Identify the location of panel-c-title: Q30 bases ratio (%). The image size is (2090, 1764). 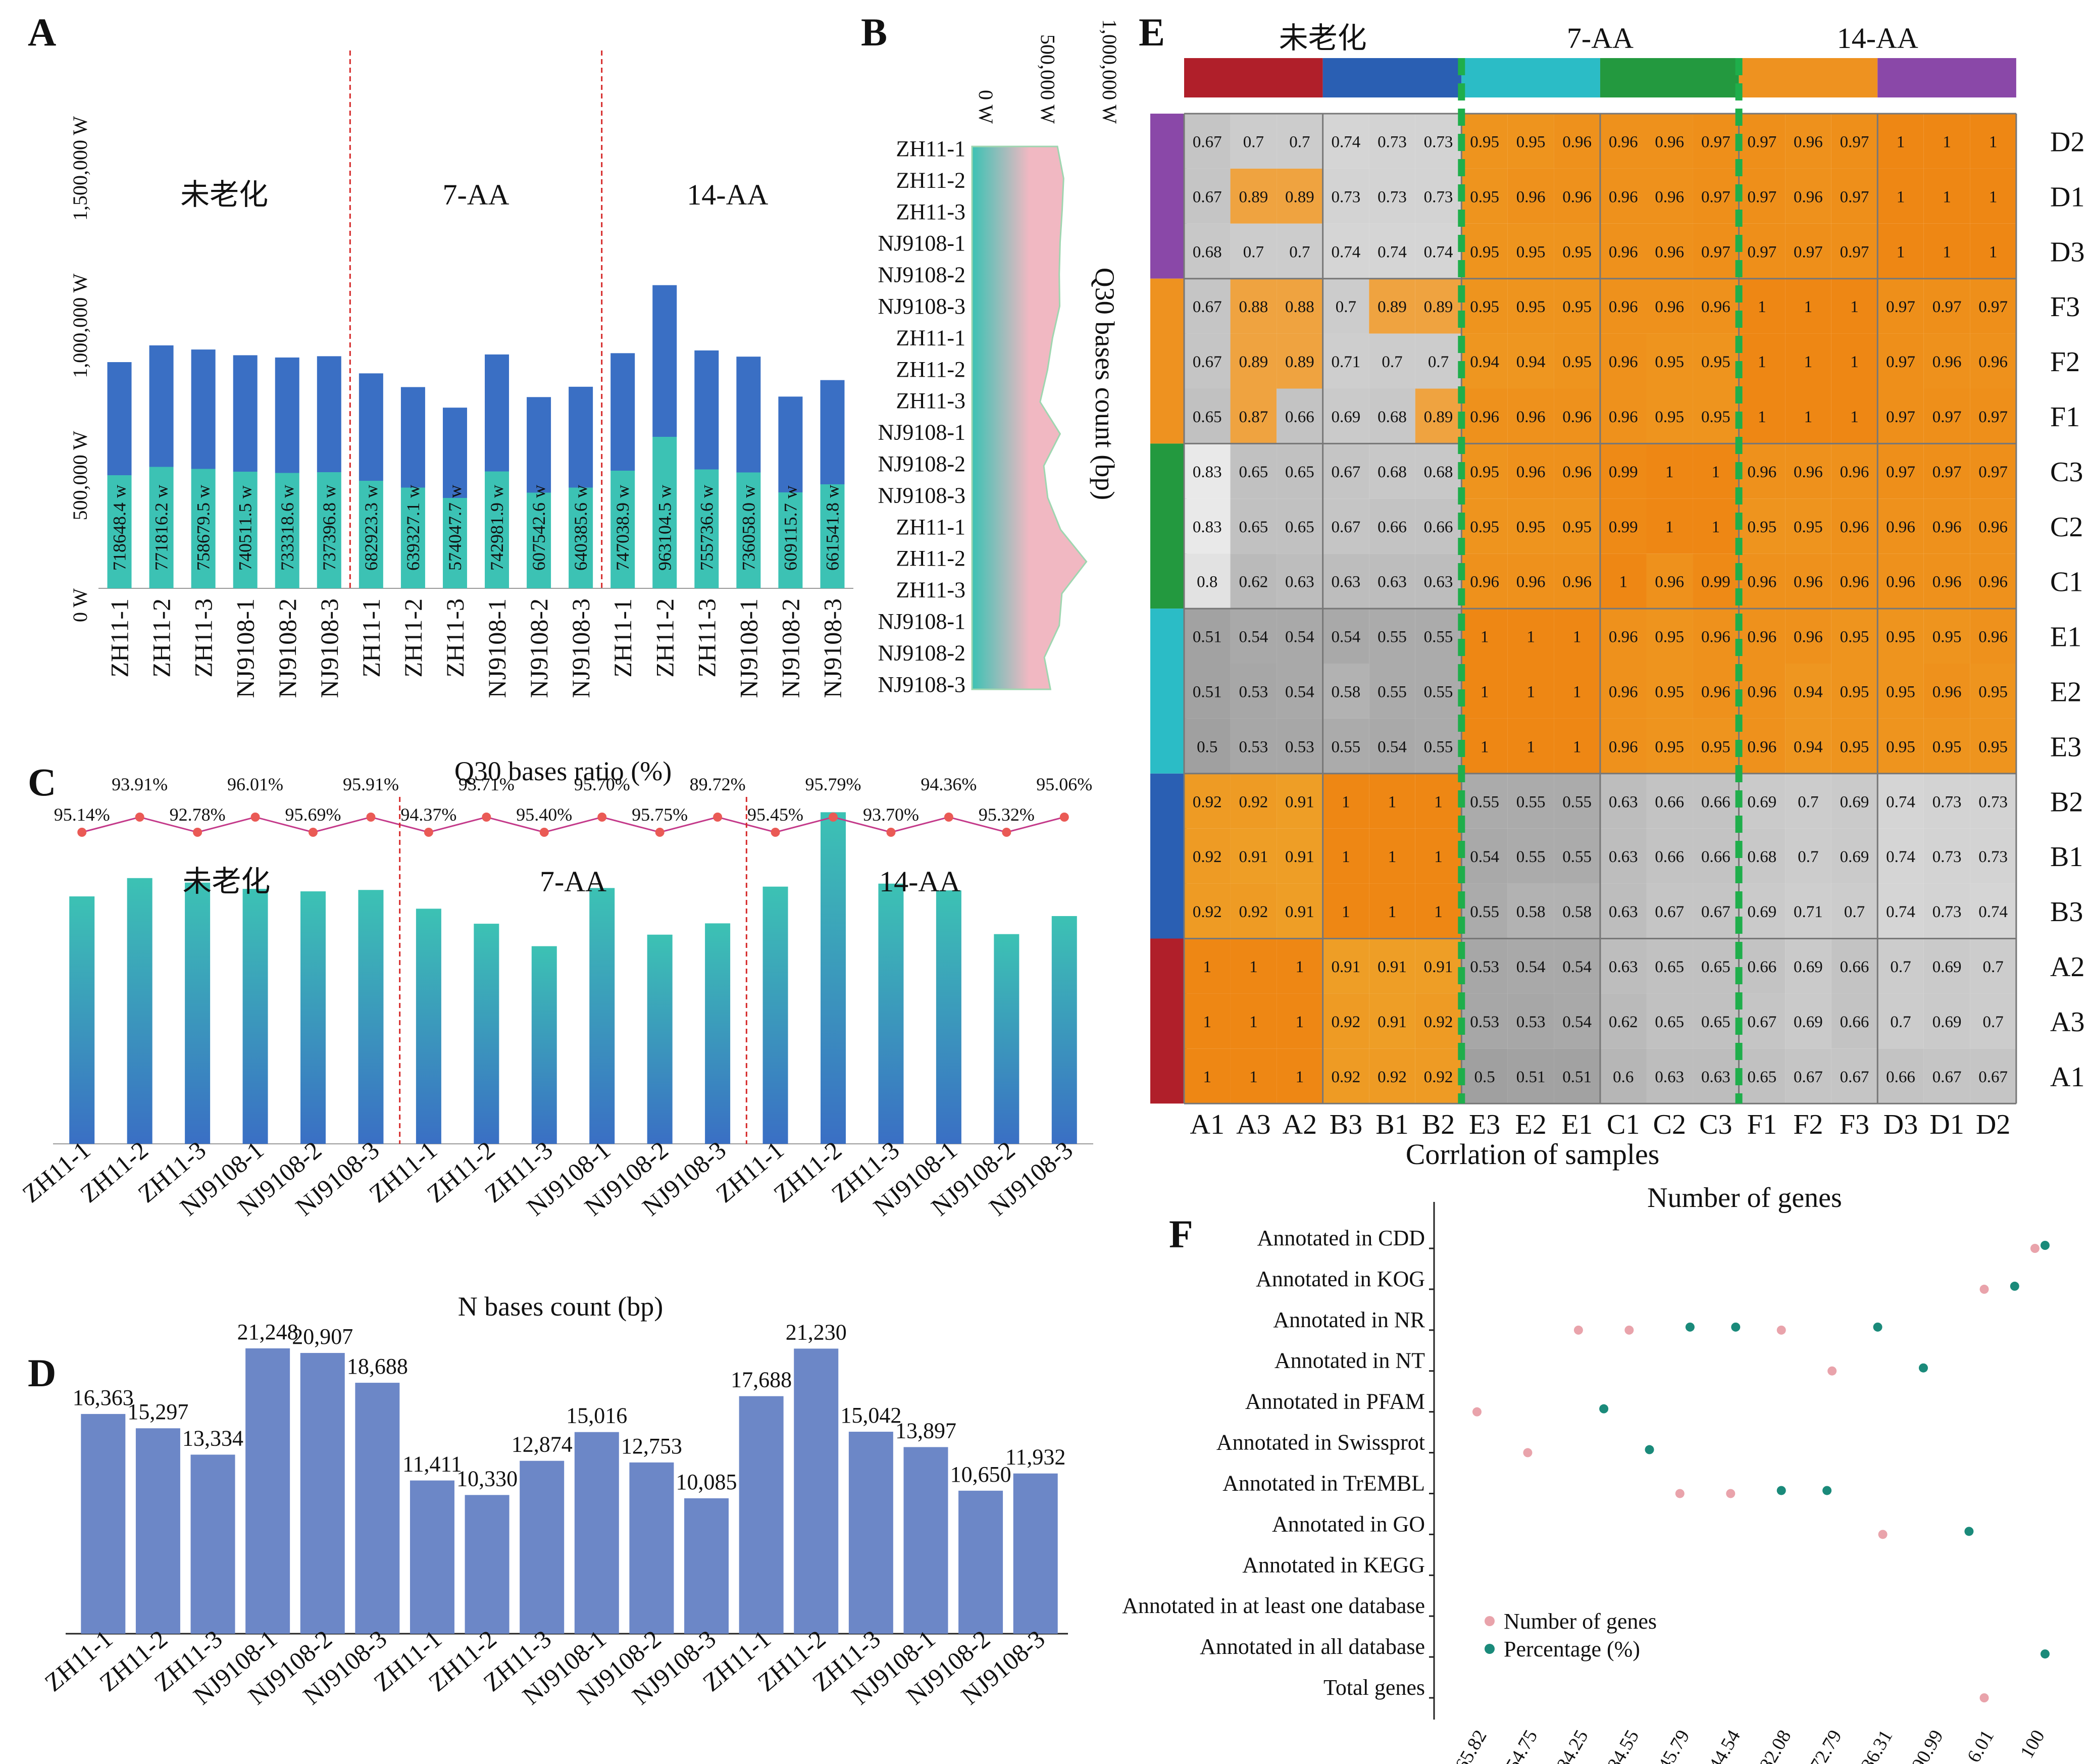
(563, 771).